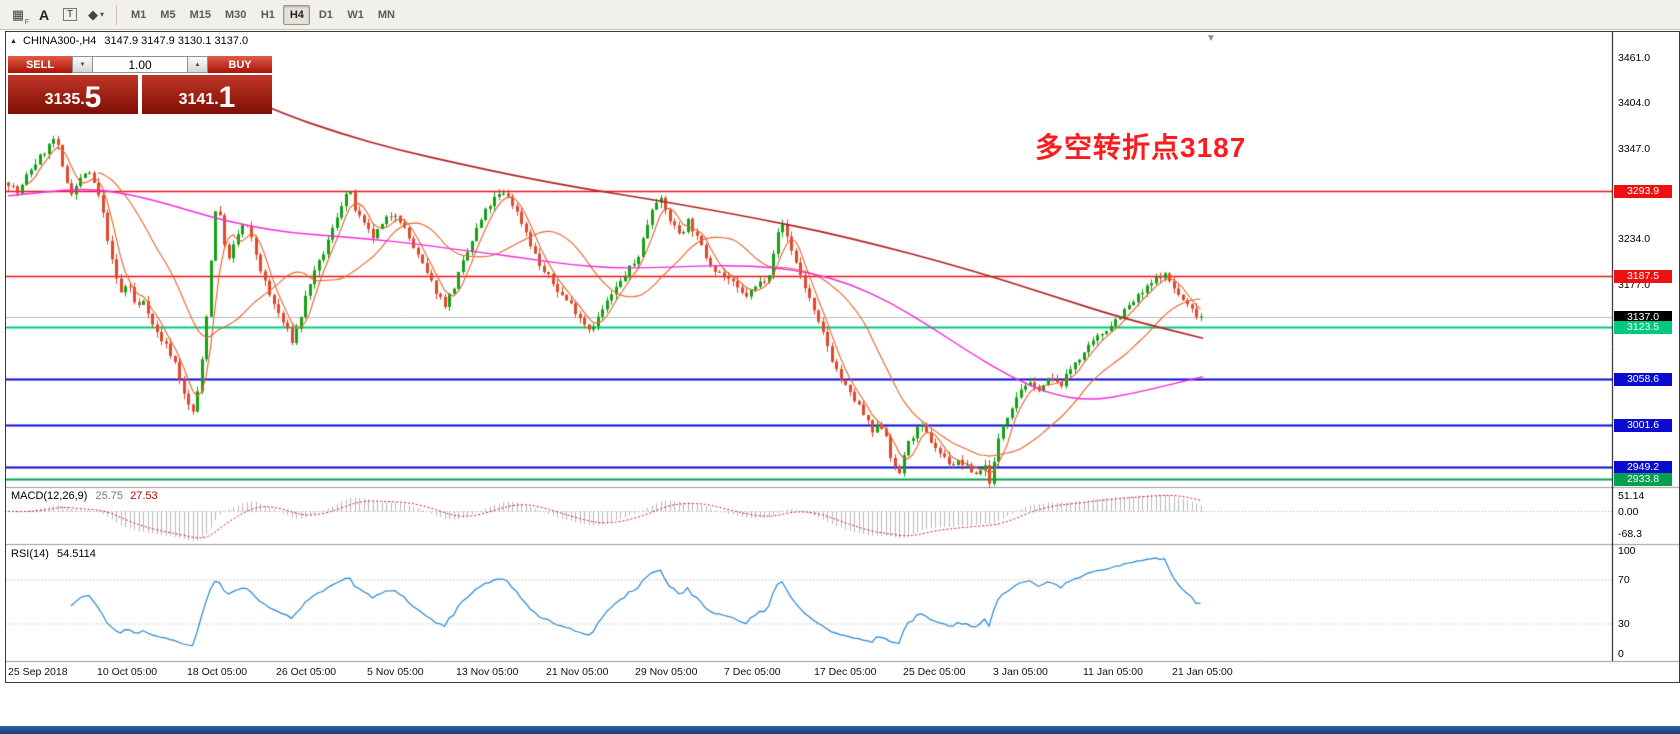 This screenshot has width=1680, height=734. I want to click on price-line-badge: 3001.6, so click(1643, 425).